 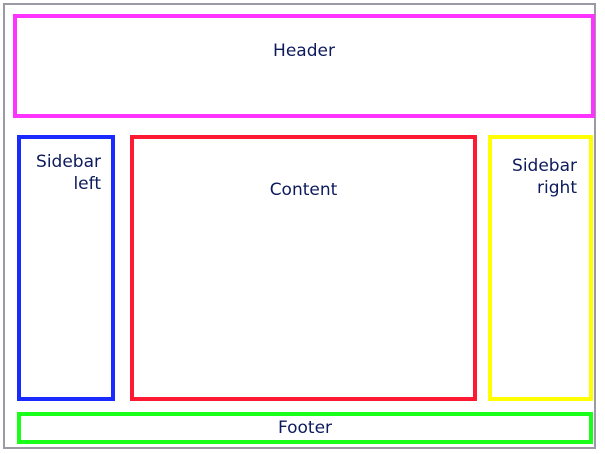 What do you see at coordinates (68, 173) in the screenshot?
I see `sidebar-left-label: Sidebar left` at bounding box center [68, 173].